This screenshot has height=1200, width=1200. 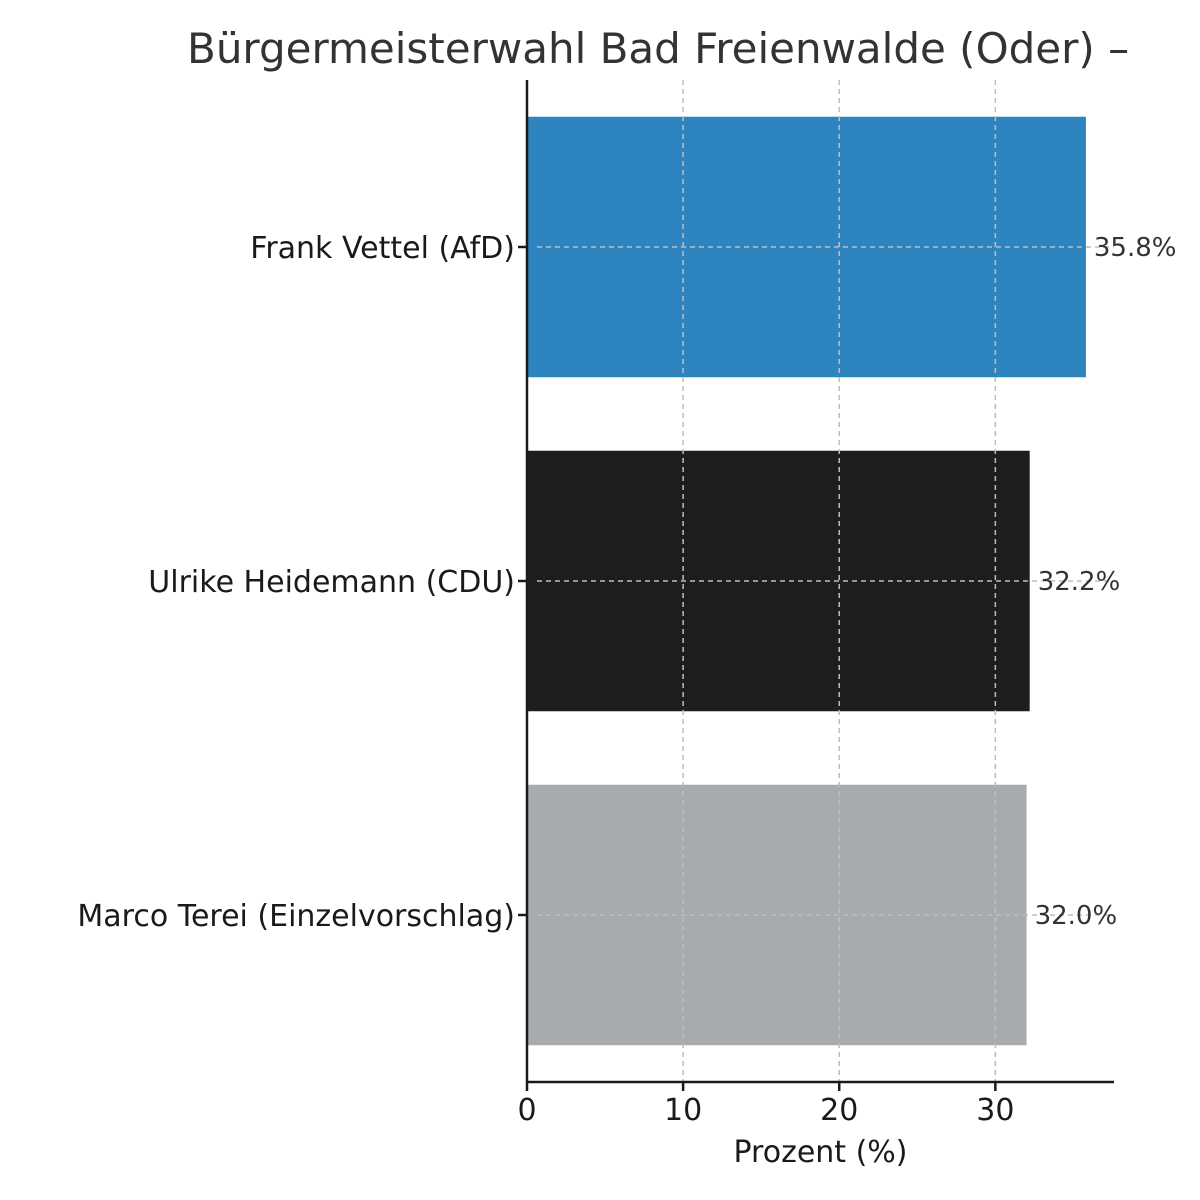 I want to click on x-tick-label-4: 30, so click(x=995, y=1110).